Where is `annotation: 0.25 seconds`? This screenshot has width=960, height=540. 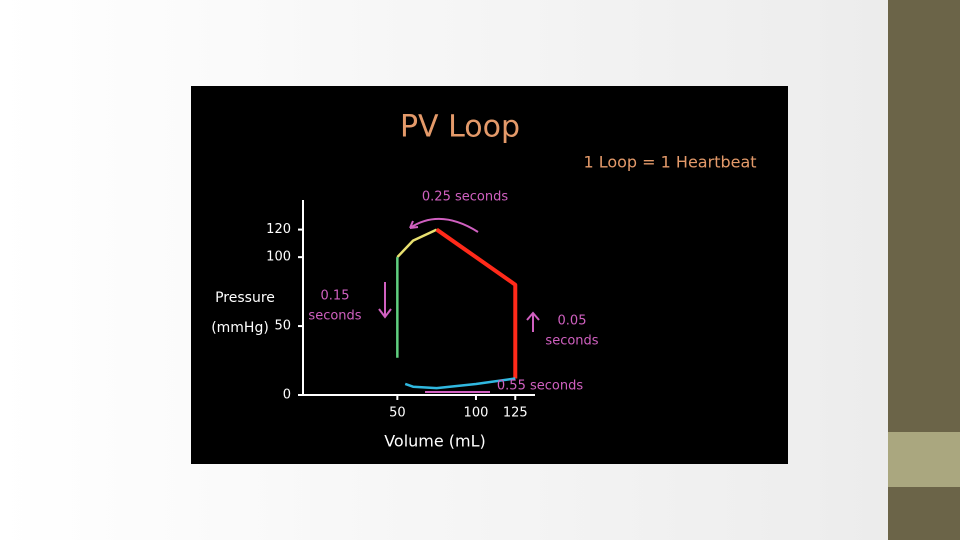
annotation: 0.25 seconds is located at coordinates (465, 197).